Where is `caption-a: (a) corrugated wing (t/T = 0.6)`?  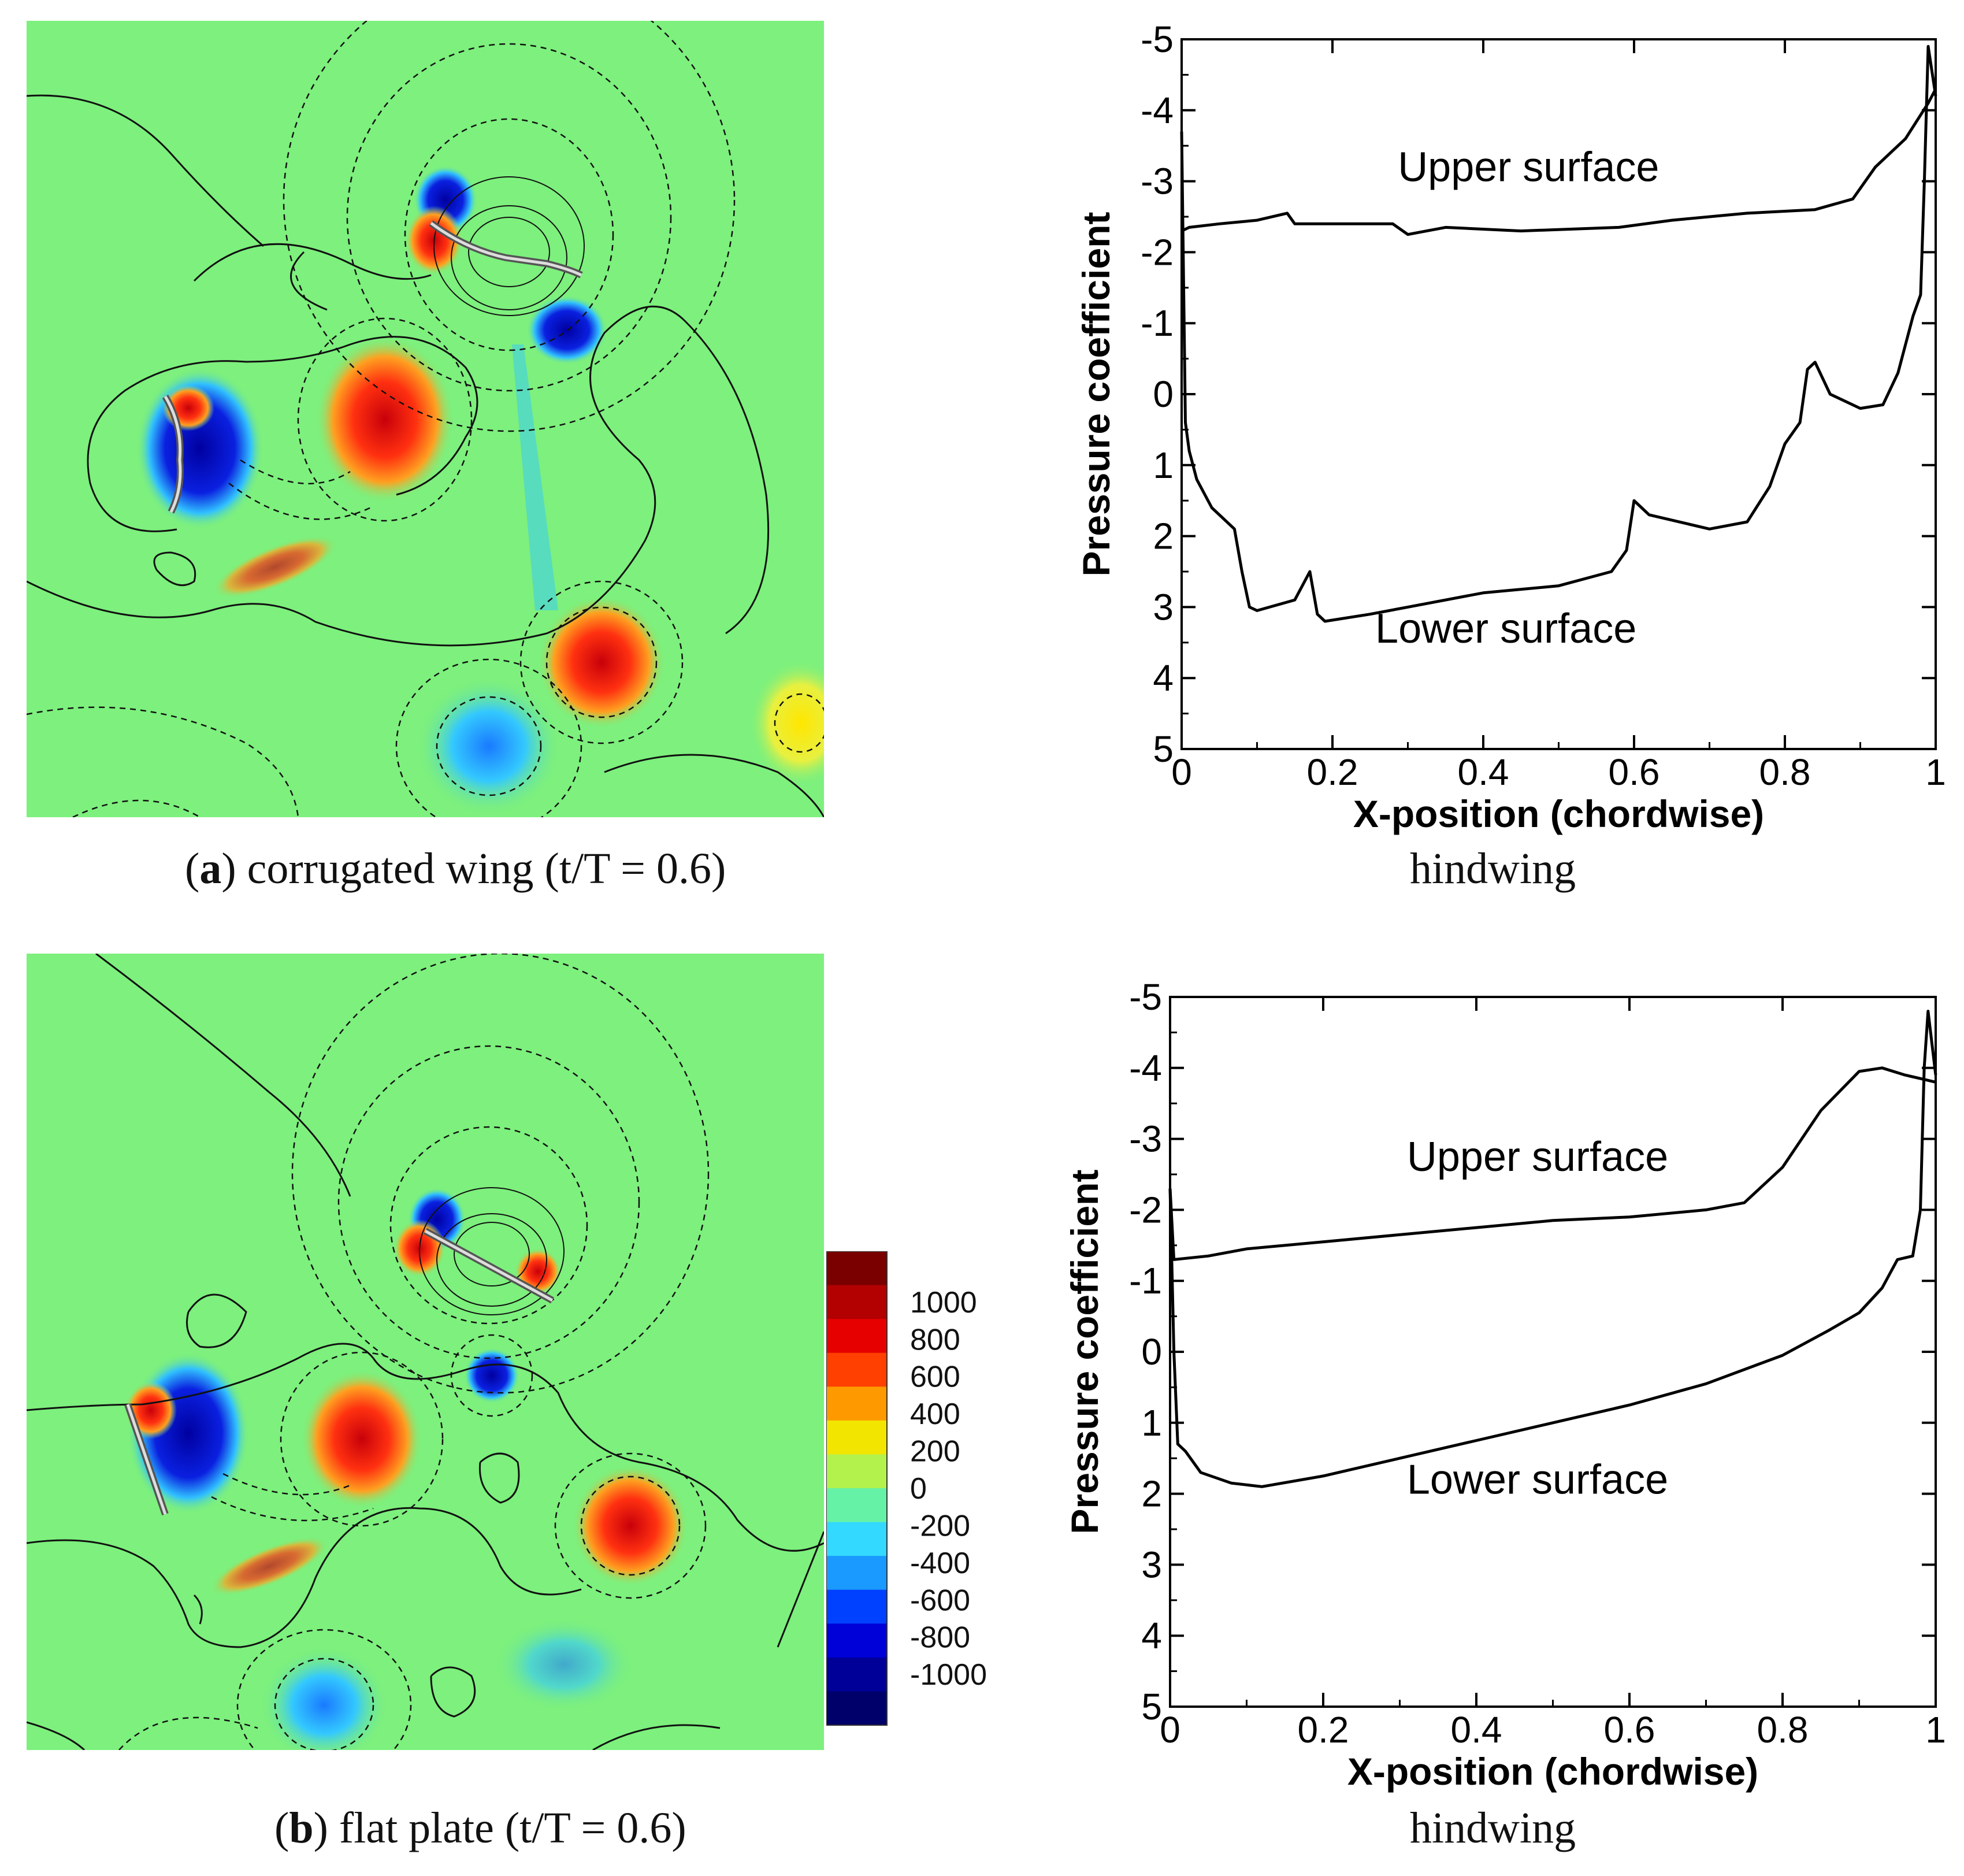
caption-a: (a) corrugated wing (t/T = 0.6) is located at coordinates (456, 868).